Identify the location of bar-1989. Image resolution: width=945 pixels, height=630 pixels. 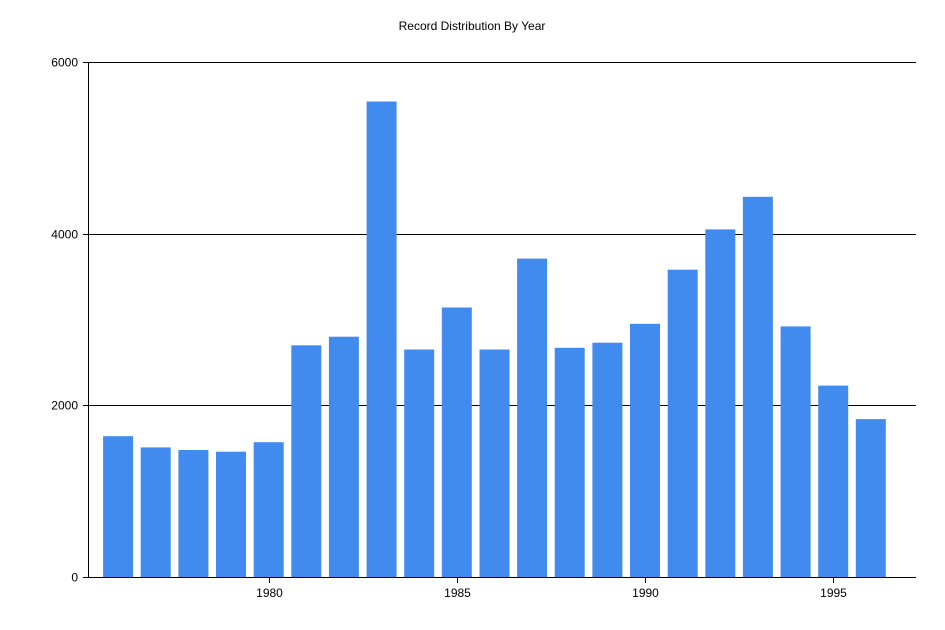
(607, 459).